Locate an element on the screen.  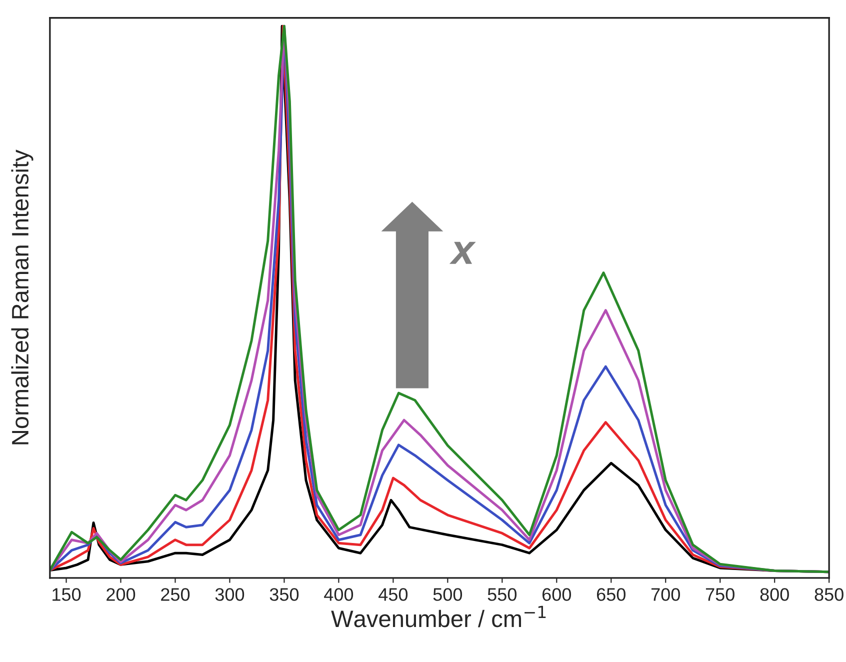
x-tick-label: 650 is located at coordinates (611, 594).